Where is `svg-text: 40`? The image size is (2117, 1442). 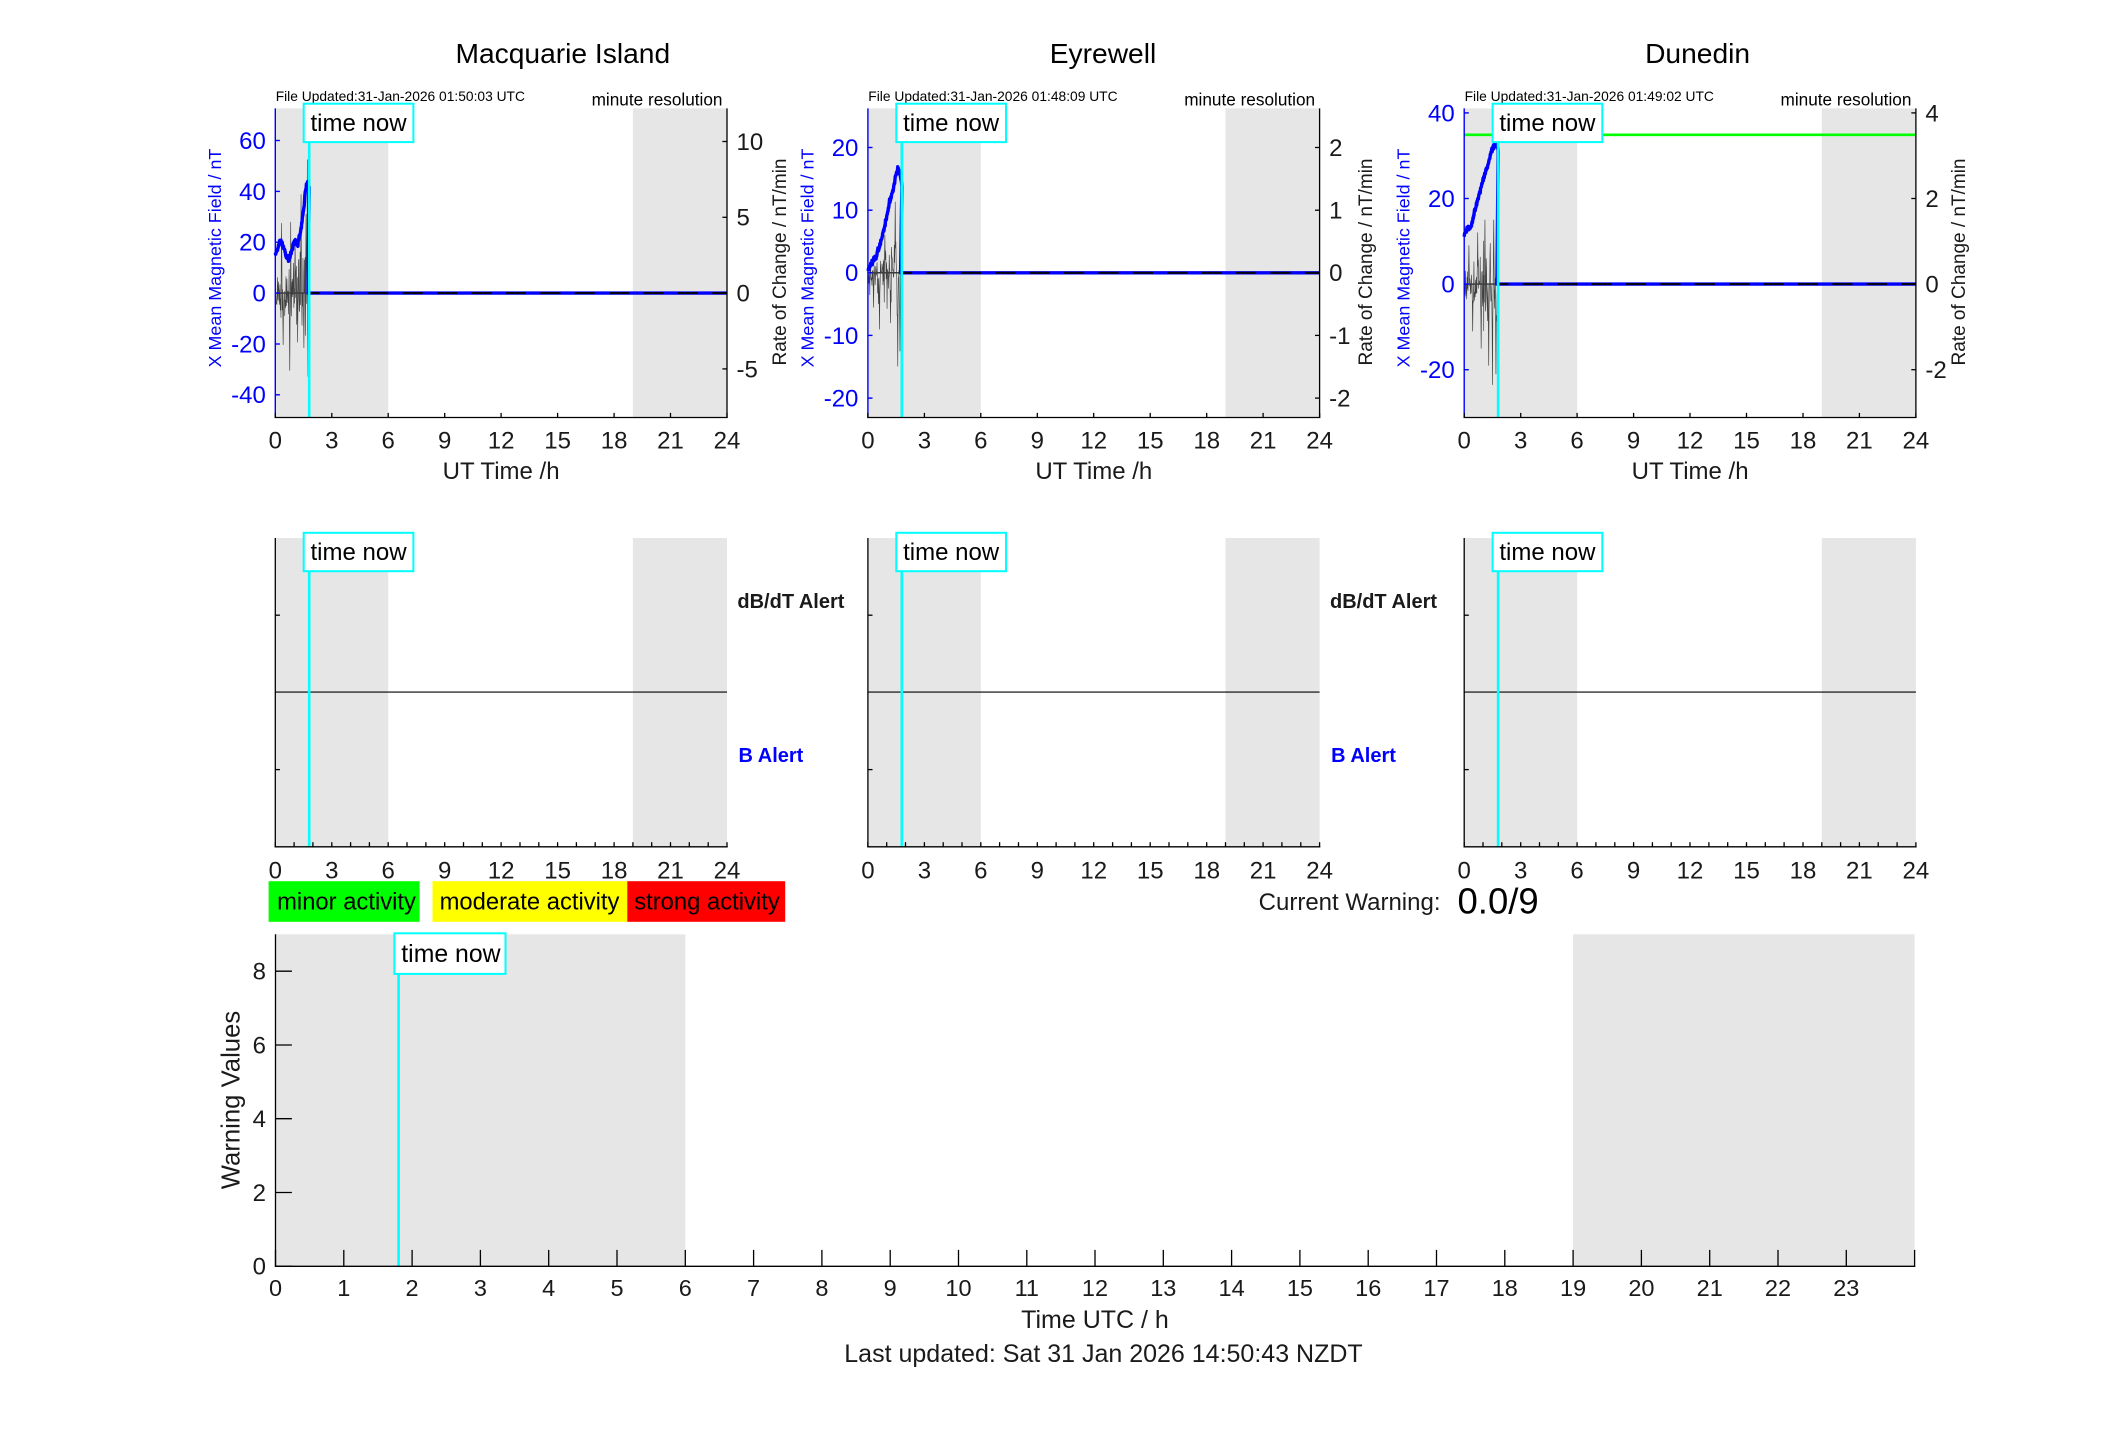
svg-text: 40 is located at coordinates (1441, 113).